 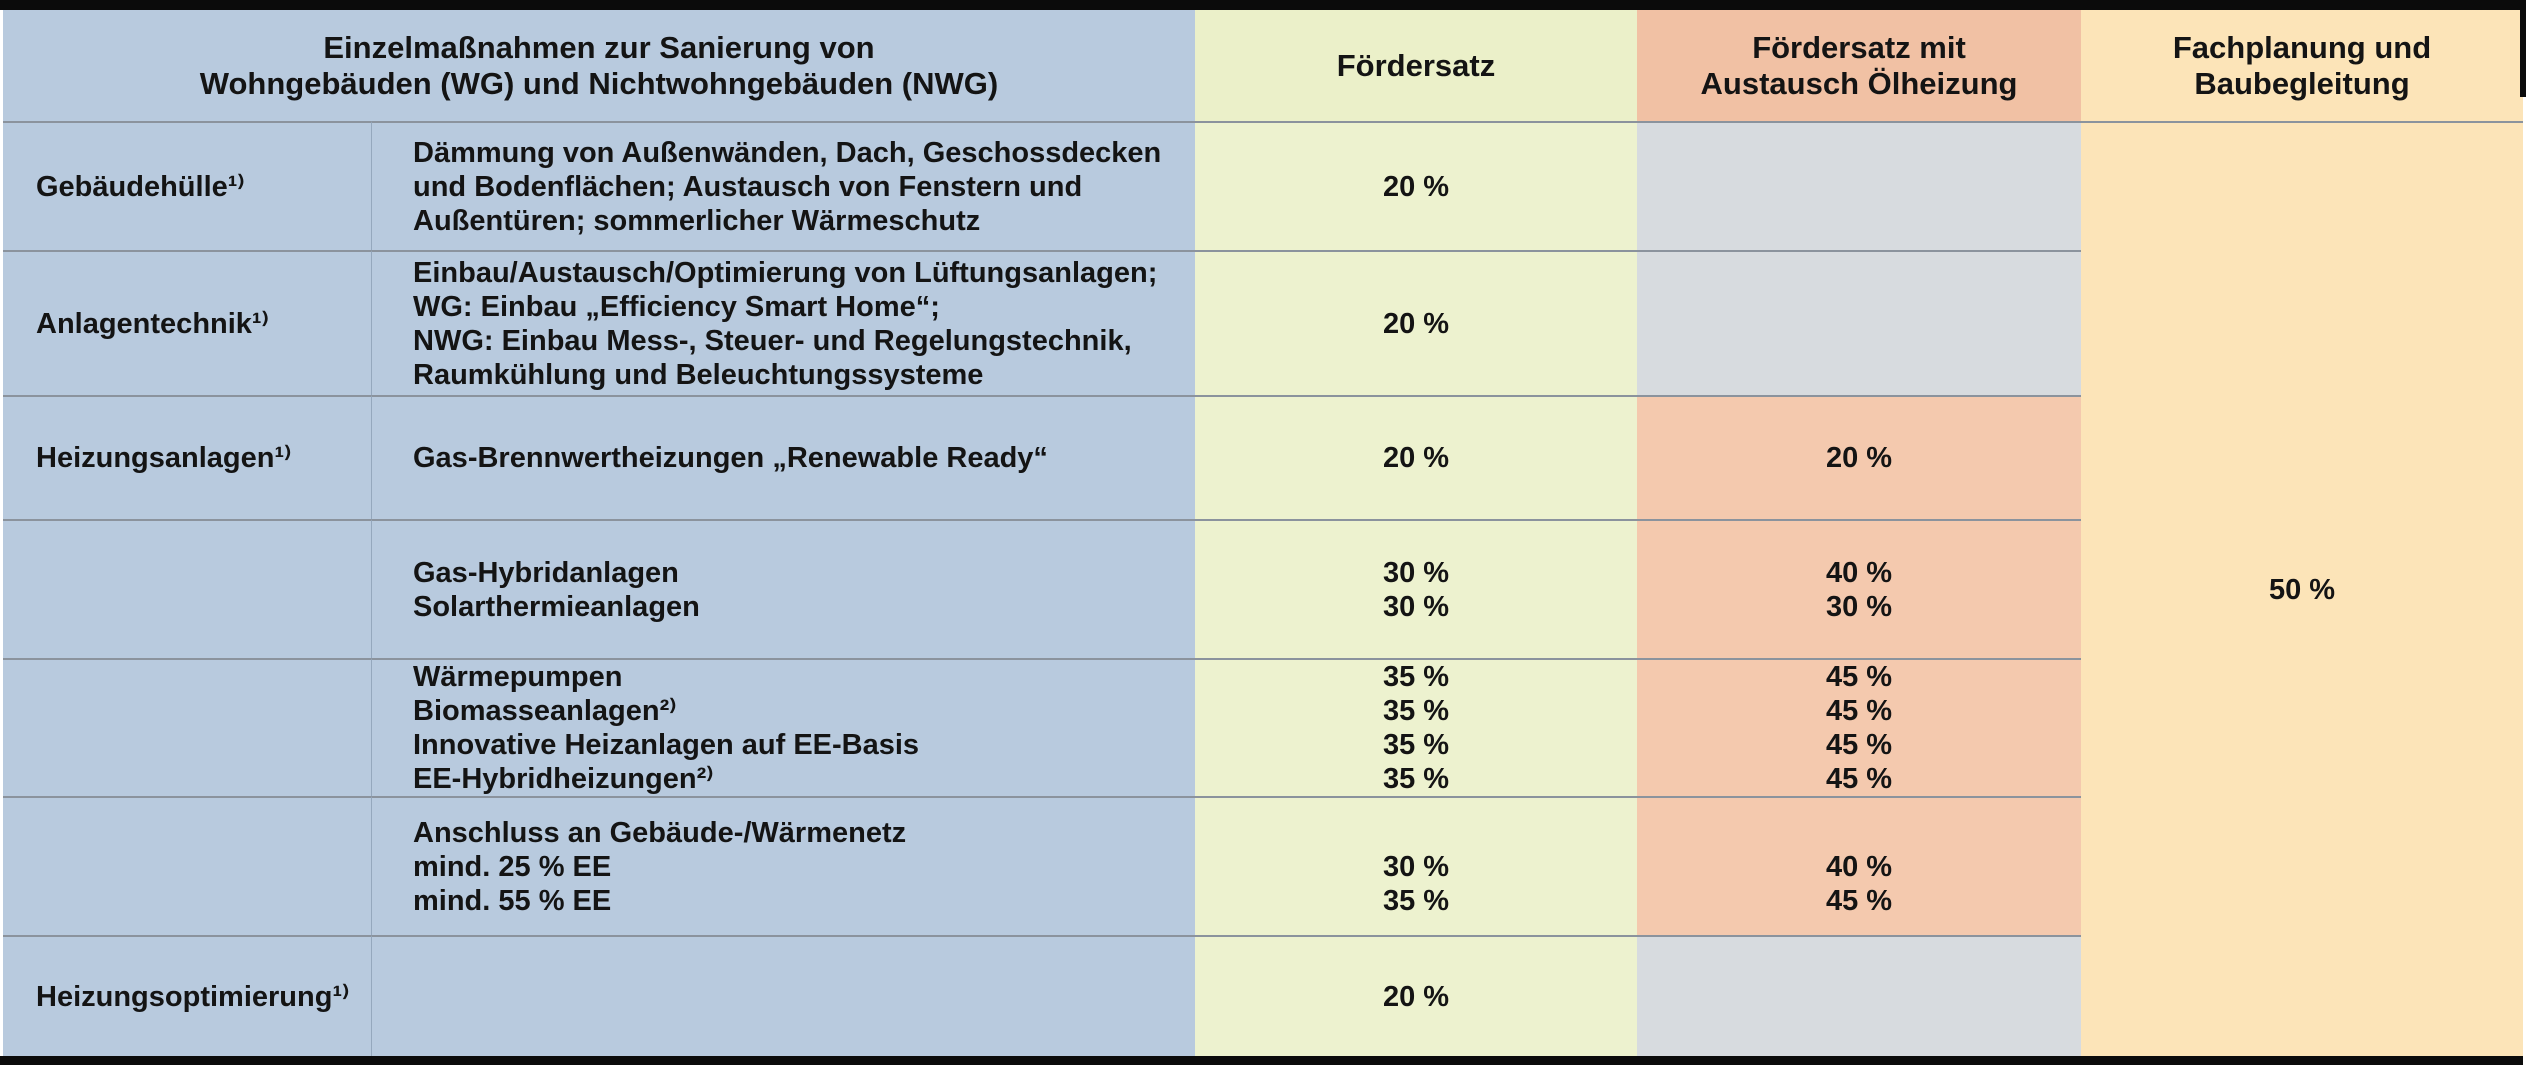 What do you see at coordinates (1859, 588) in the screenshot?
I see `row-gas-hybrid-rate-oil: 40 % 30 %` at bounding box center [1859, 588].